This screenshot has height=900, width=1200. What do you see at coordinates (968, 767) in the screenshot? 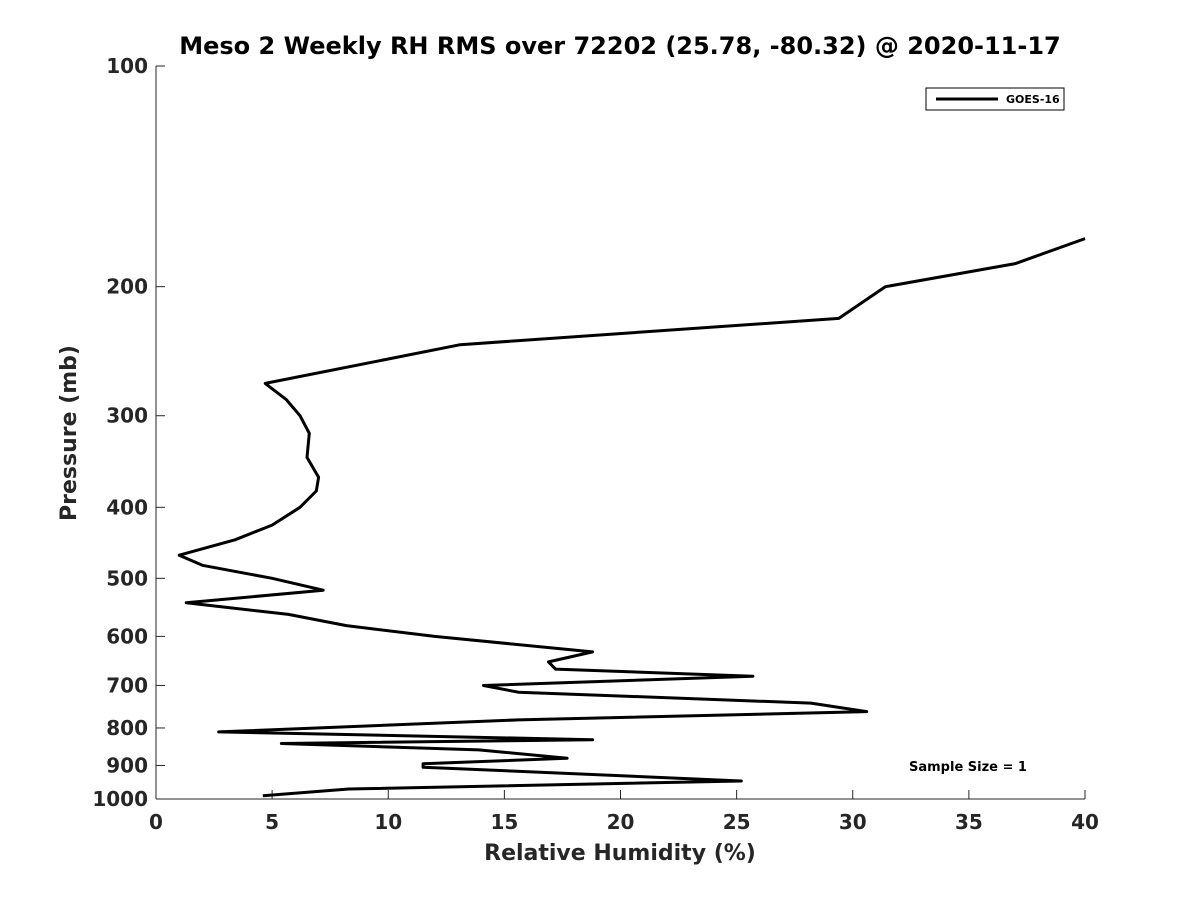
I see `sample-size-annotation: Sample Size = 1` at bounding box center [968, 767].